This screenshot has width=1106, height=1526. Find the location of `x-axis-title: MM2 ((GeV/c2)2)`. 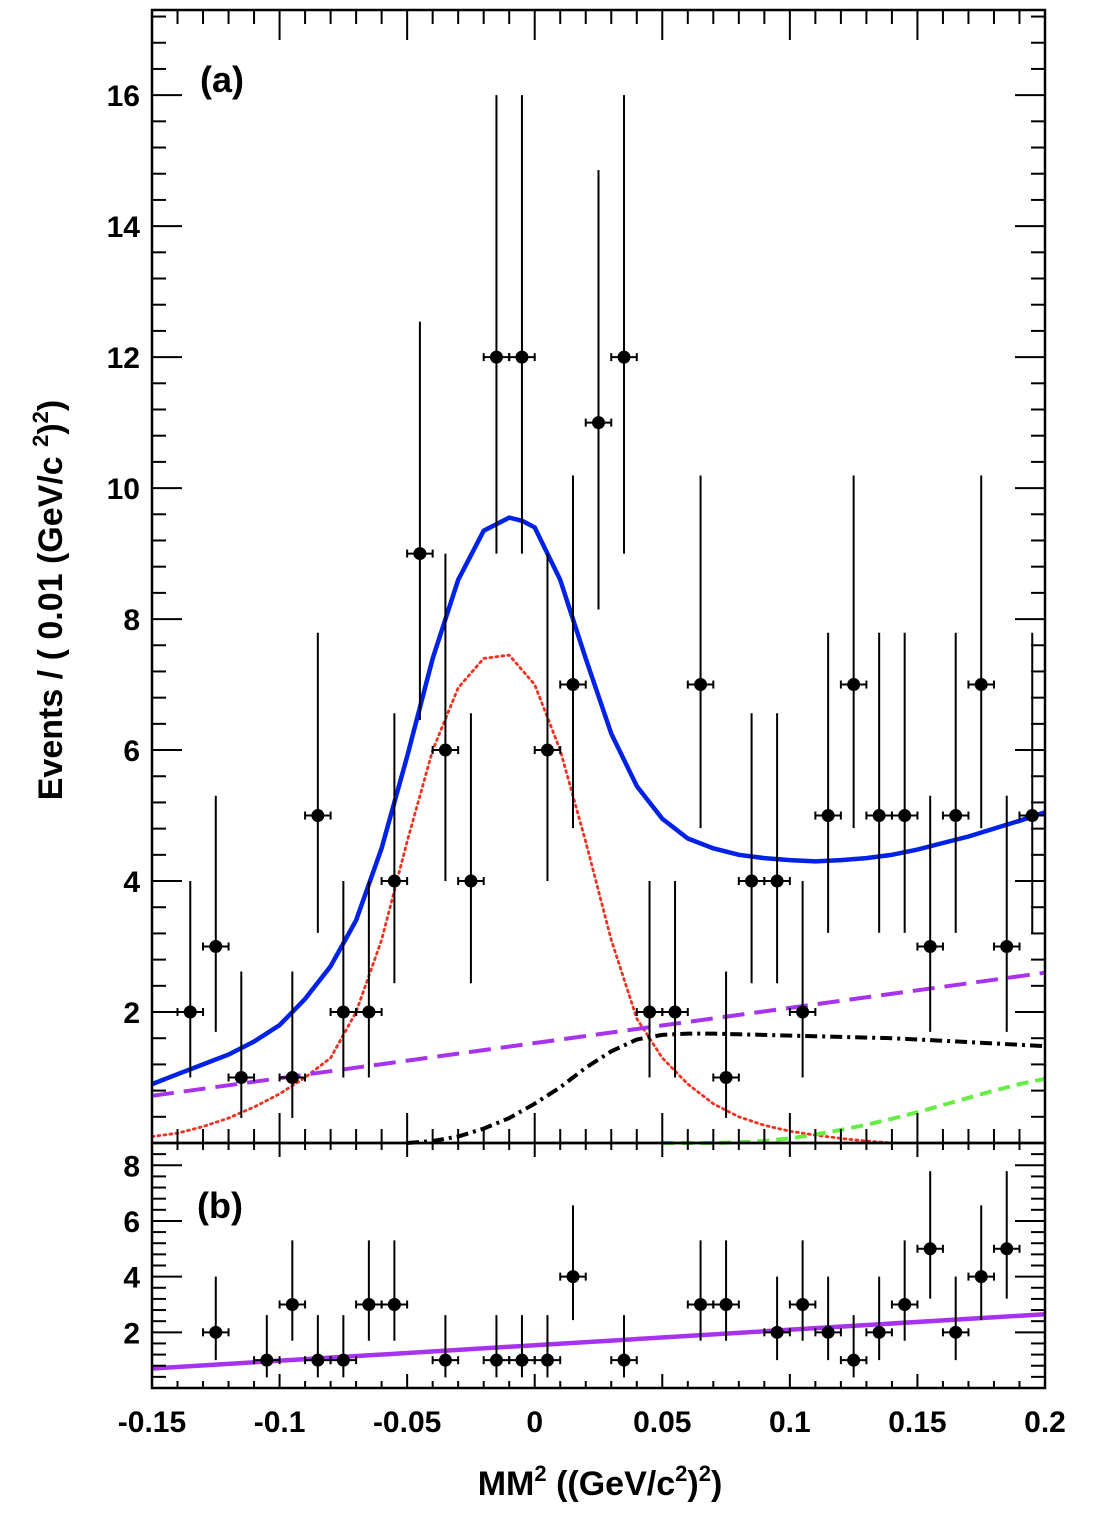

x-axis-title: MM2 ((GeV/c2)2) is located at coordinates (600, 1482).